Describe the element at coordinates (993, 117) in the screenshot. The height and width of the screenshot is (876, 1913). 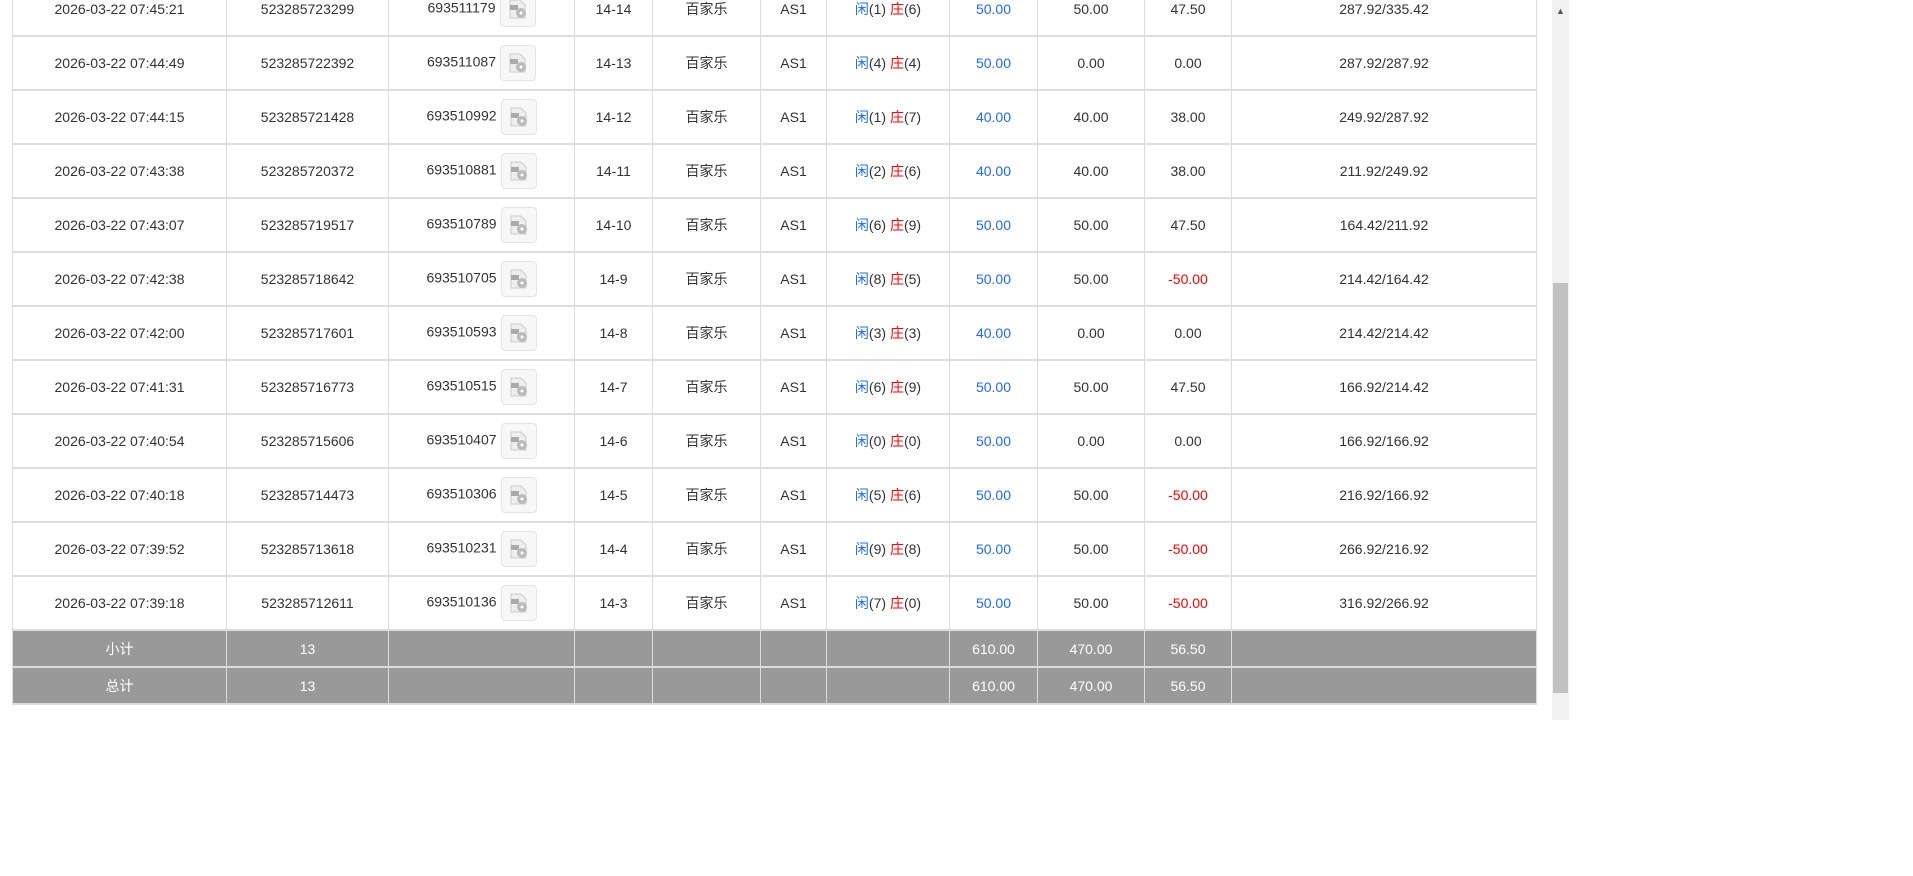
I see `bet-amount: 40.00` at that location.